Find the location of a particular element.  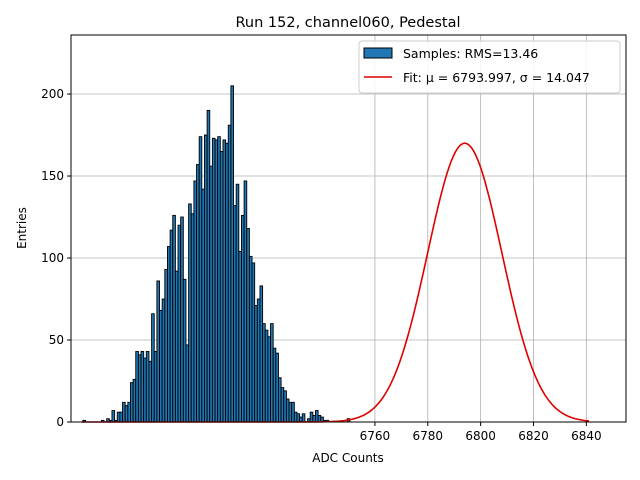

y-axis-ticks: 0 50 100 150 200 is located at coordinates (56, 258).